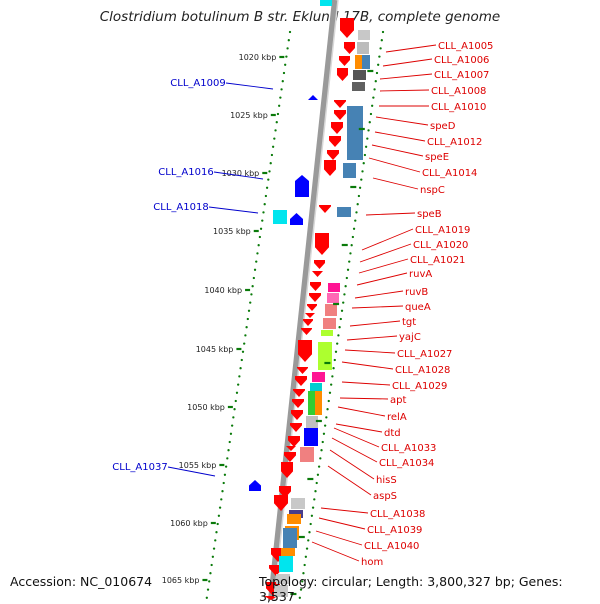 This screenshot has height=604, width=600. I want to click on scale-label: 1050 kbp, so click(206, 407).